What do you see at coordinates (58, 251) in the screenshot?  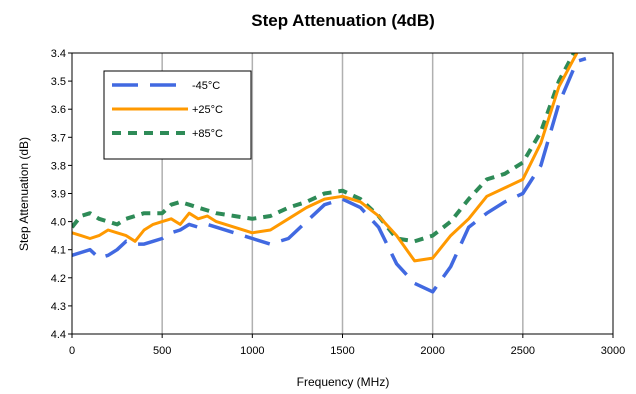 I see `y-tick-label: 4.1` at bounding box center [58, 251].